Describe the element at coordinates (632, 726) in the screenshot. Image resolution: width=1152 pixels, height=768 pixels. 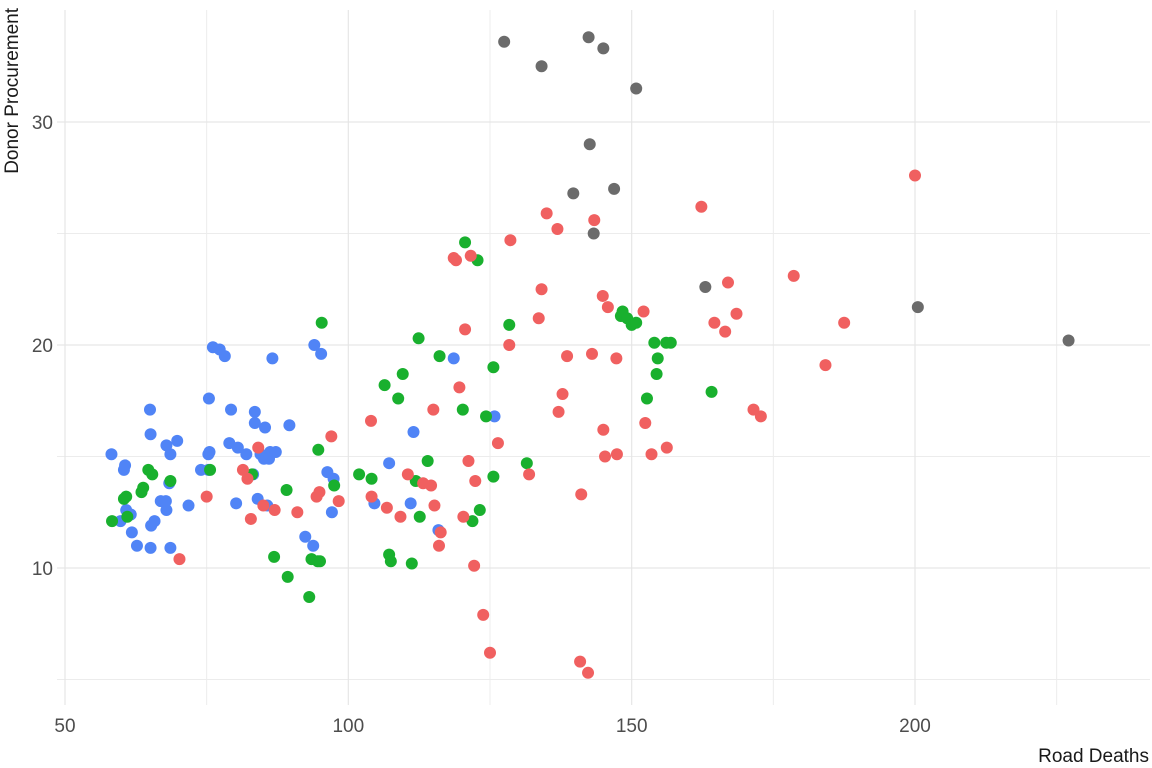
I see `x-tick-label: 150` at that location.